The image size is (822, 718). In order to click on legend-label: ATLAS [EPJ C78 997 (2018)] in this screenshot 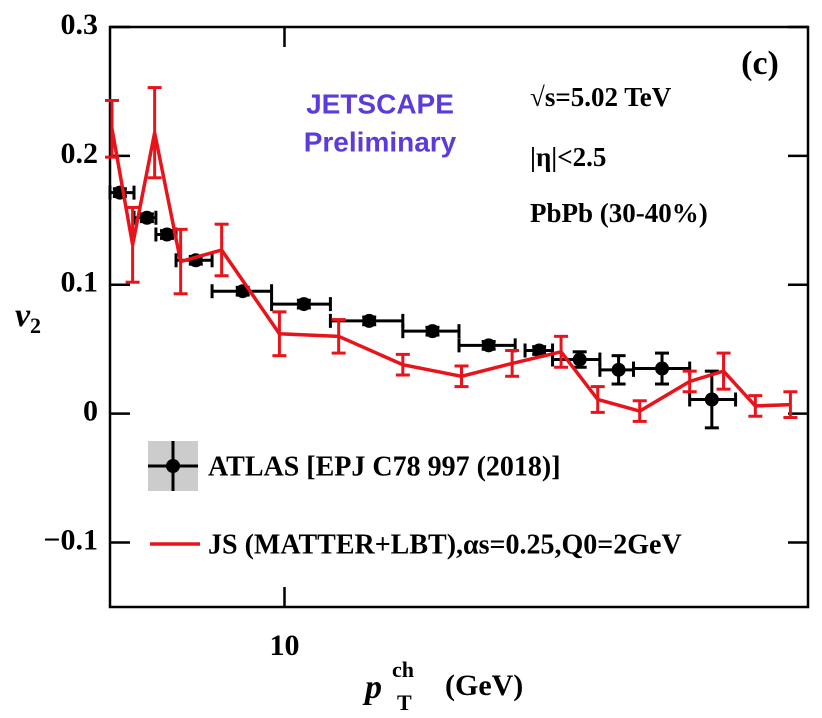, I will do `click(384, 466)`.